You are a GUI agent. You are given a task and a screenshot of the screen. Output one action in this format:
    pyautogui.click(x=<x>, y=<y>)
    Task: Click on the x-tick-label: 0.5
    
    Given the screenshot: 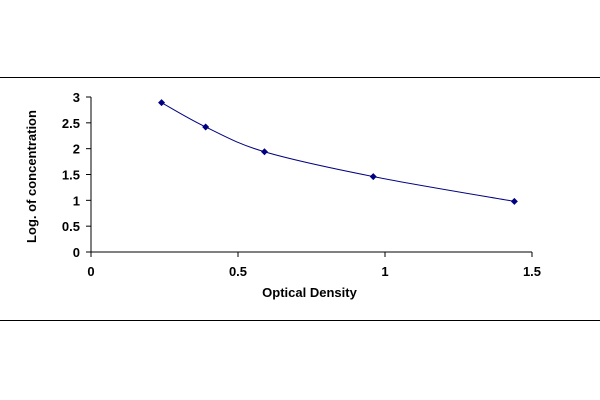 What is the action you would take?
    pyautogui.click(x=238, y=271)
    